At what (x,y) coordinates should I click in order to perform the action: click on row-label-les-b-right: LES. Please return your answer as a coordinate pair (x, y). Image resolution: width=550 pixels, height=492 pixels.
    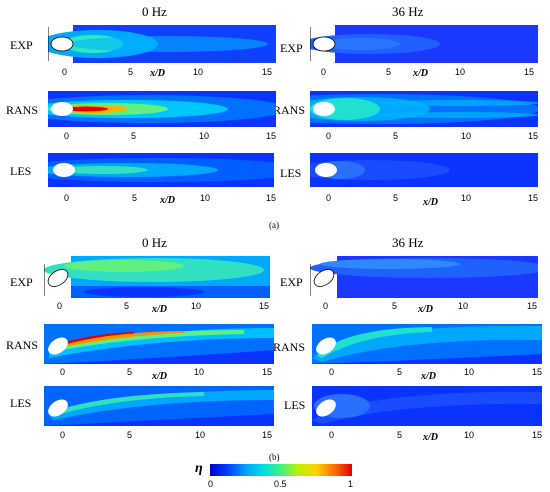
    Looking at the image, I should click on (295, 405).